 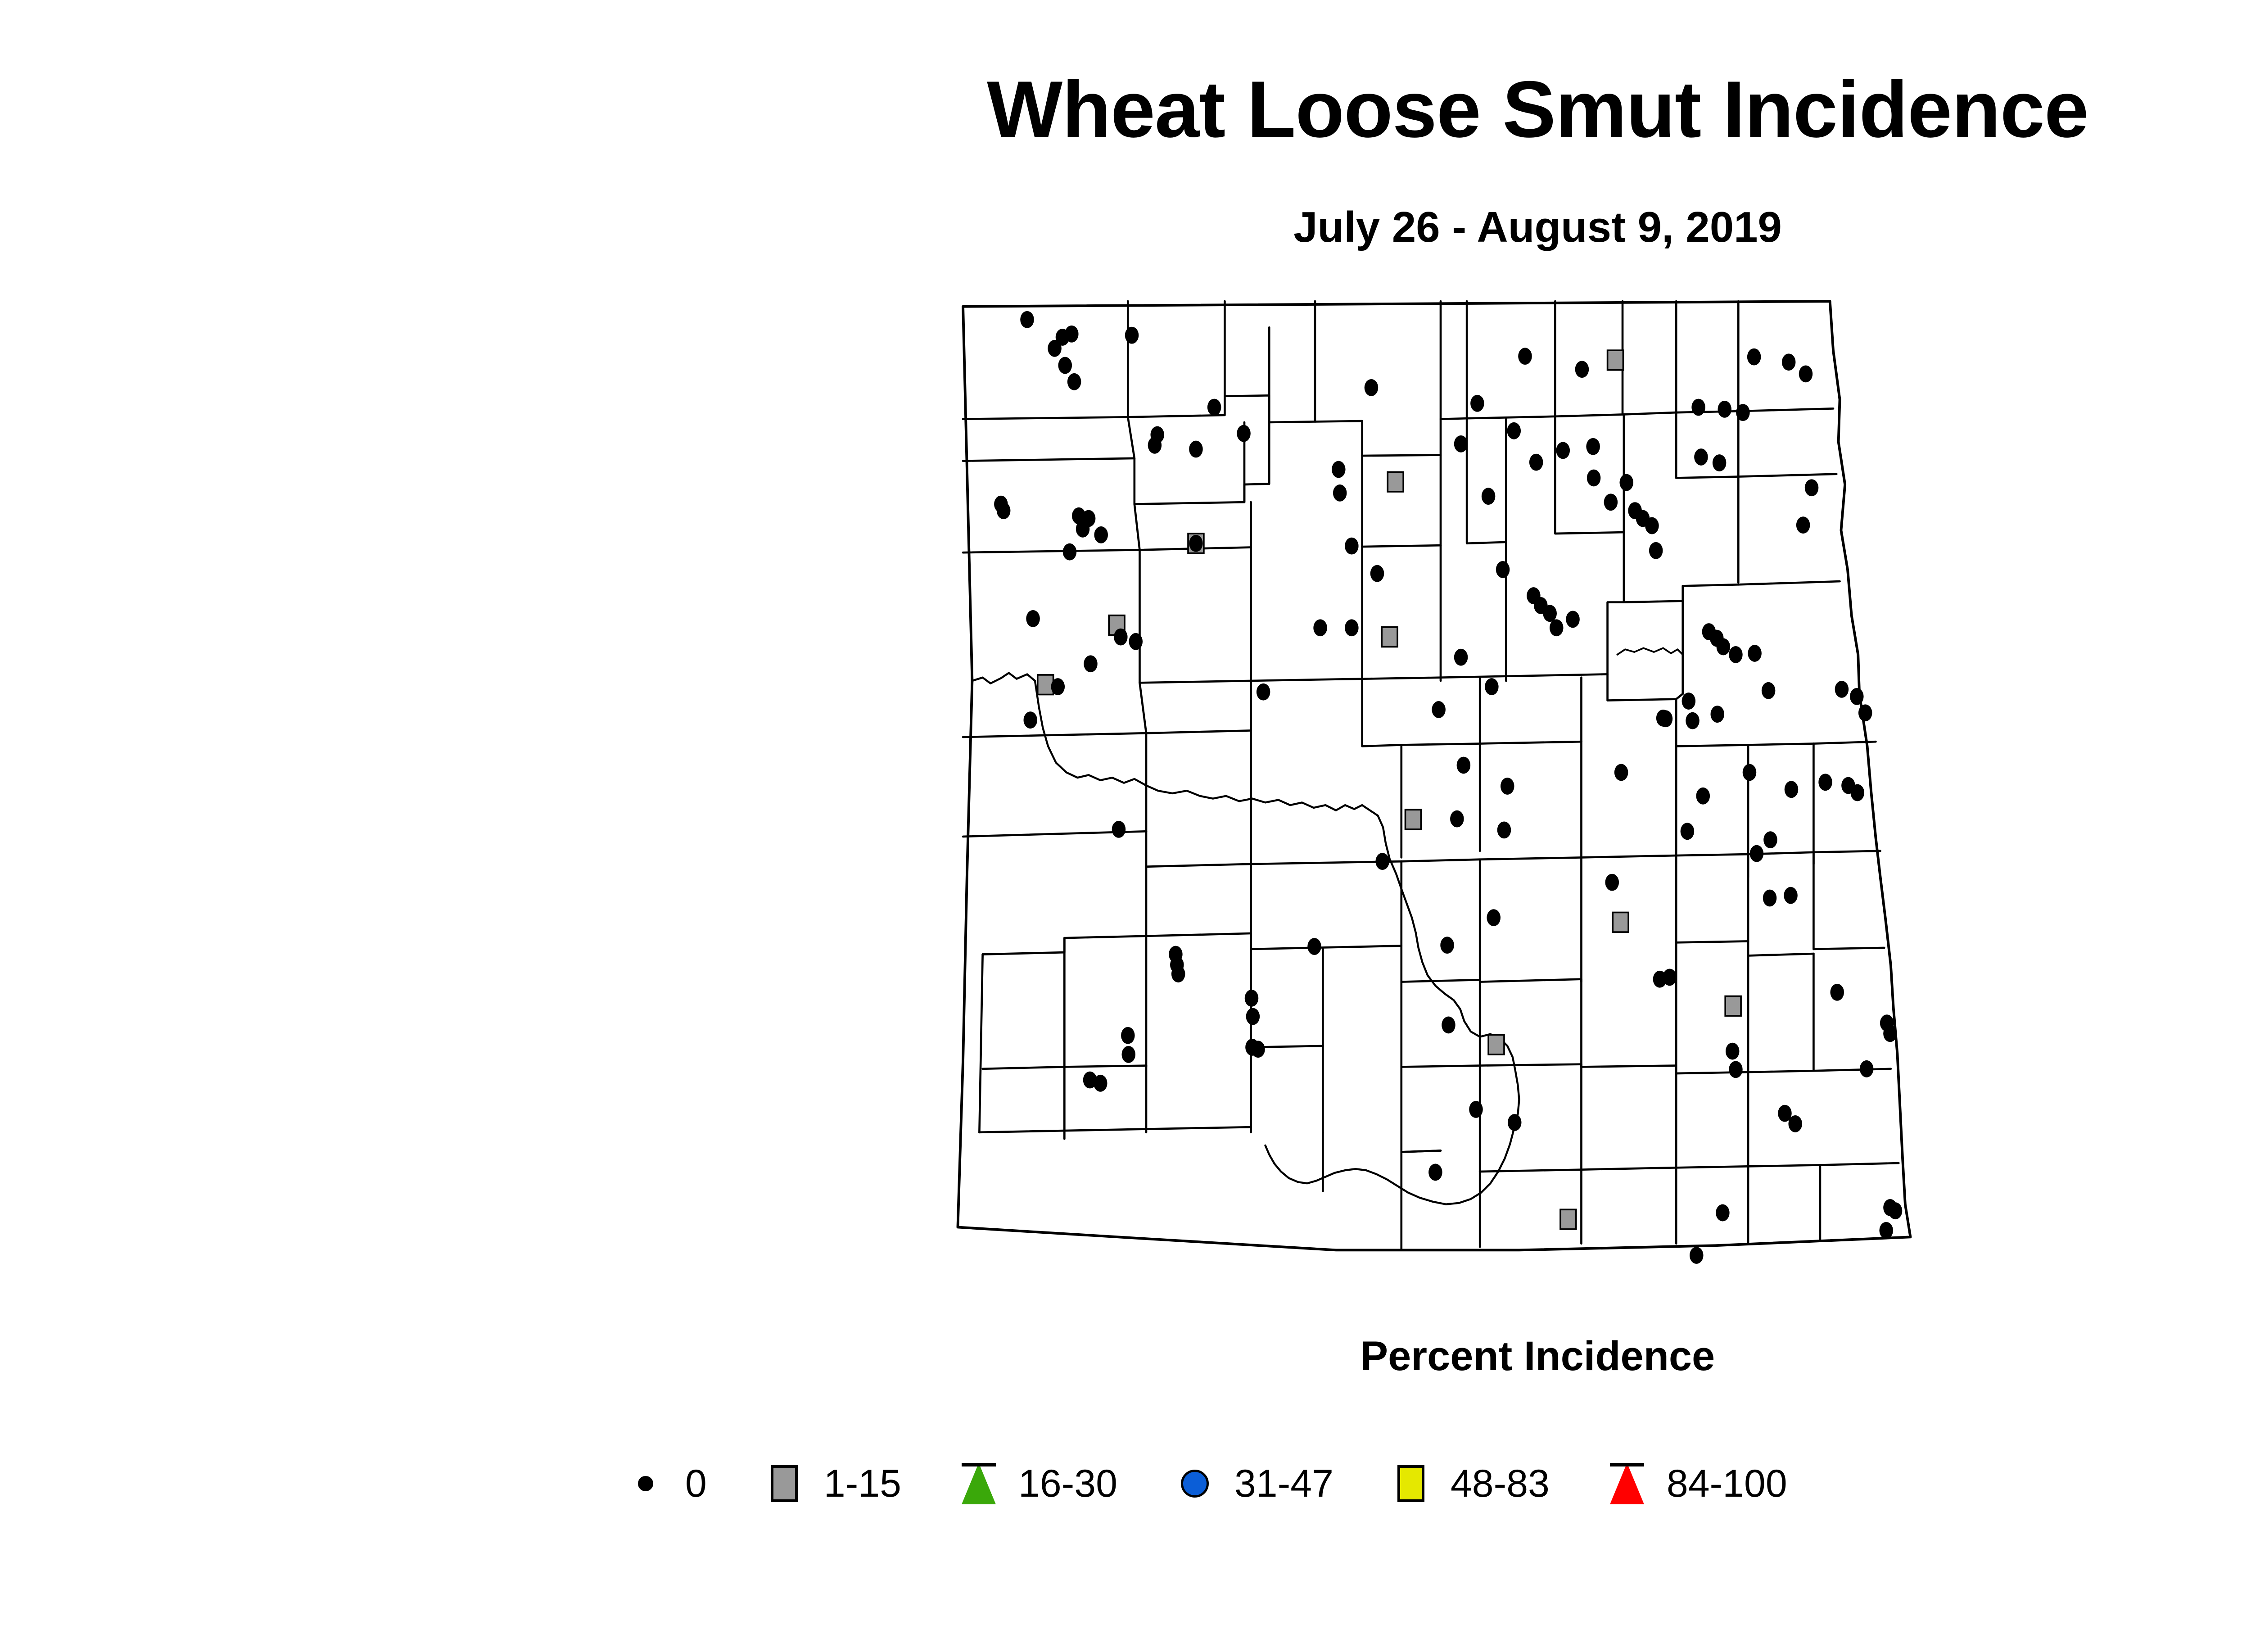 I want to click on legend-item-84-100: 84-100, so click(x=1695, y=1484).